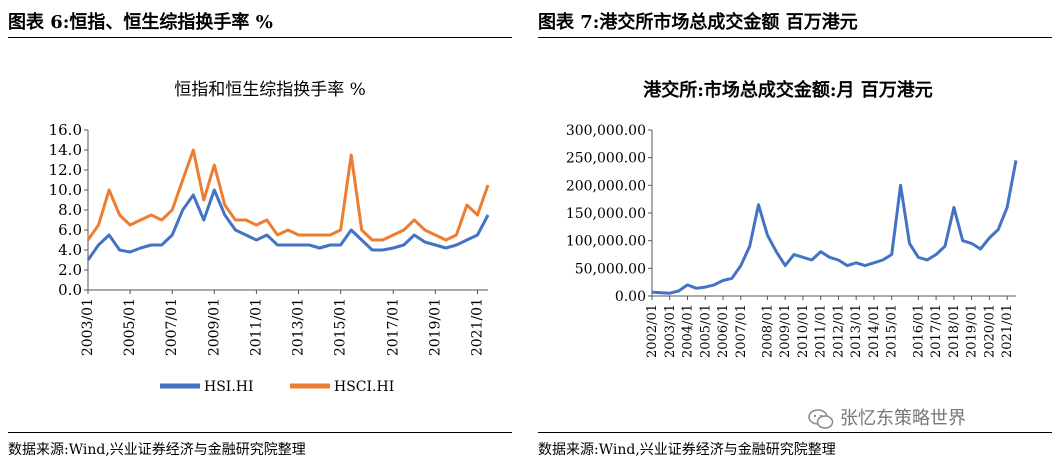  Describe the element at coordinates (903, 418) in the screenshot. I see `watermark-text: 张忆东策略世界` at that location.